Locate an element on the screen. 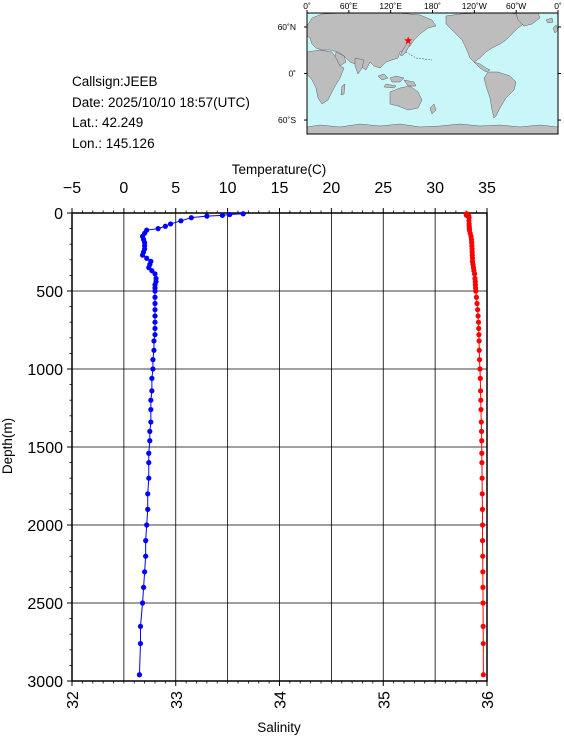 The width and height of the screenshot is (564, 736). temperature-tick-label: 30 is located at coordinates (435, 188).